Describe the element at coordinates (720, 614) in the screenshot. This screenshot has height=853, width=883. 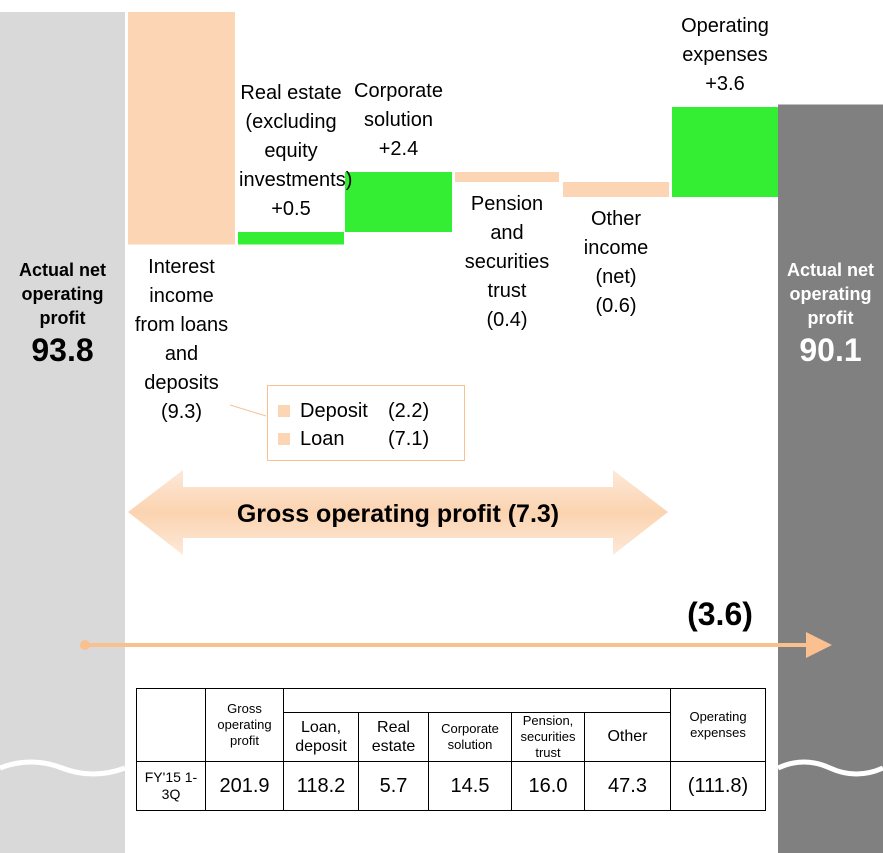
I see `total-change: (3.6)` at that location.